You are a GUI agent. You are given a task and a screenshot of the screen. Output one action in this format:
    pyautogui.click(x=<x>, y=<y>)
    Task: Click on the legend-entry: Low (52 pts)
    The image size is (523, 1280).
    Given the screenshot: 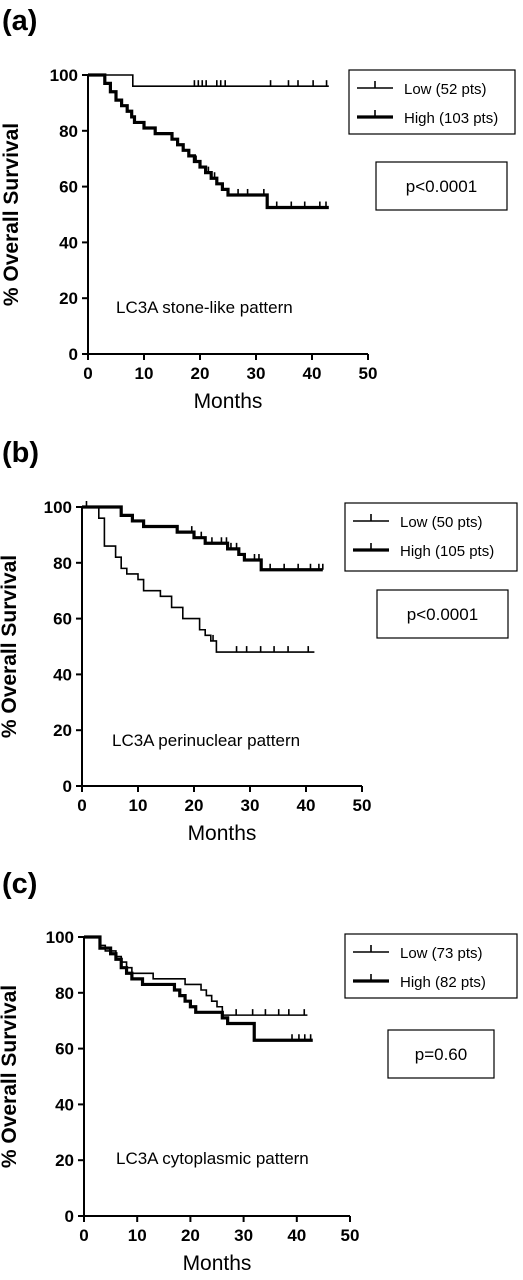 What is the action you would take?
    pyautogui.click(x=445, y=89)
    